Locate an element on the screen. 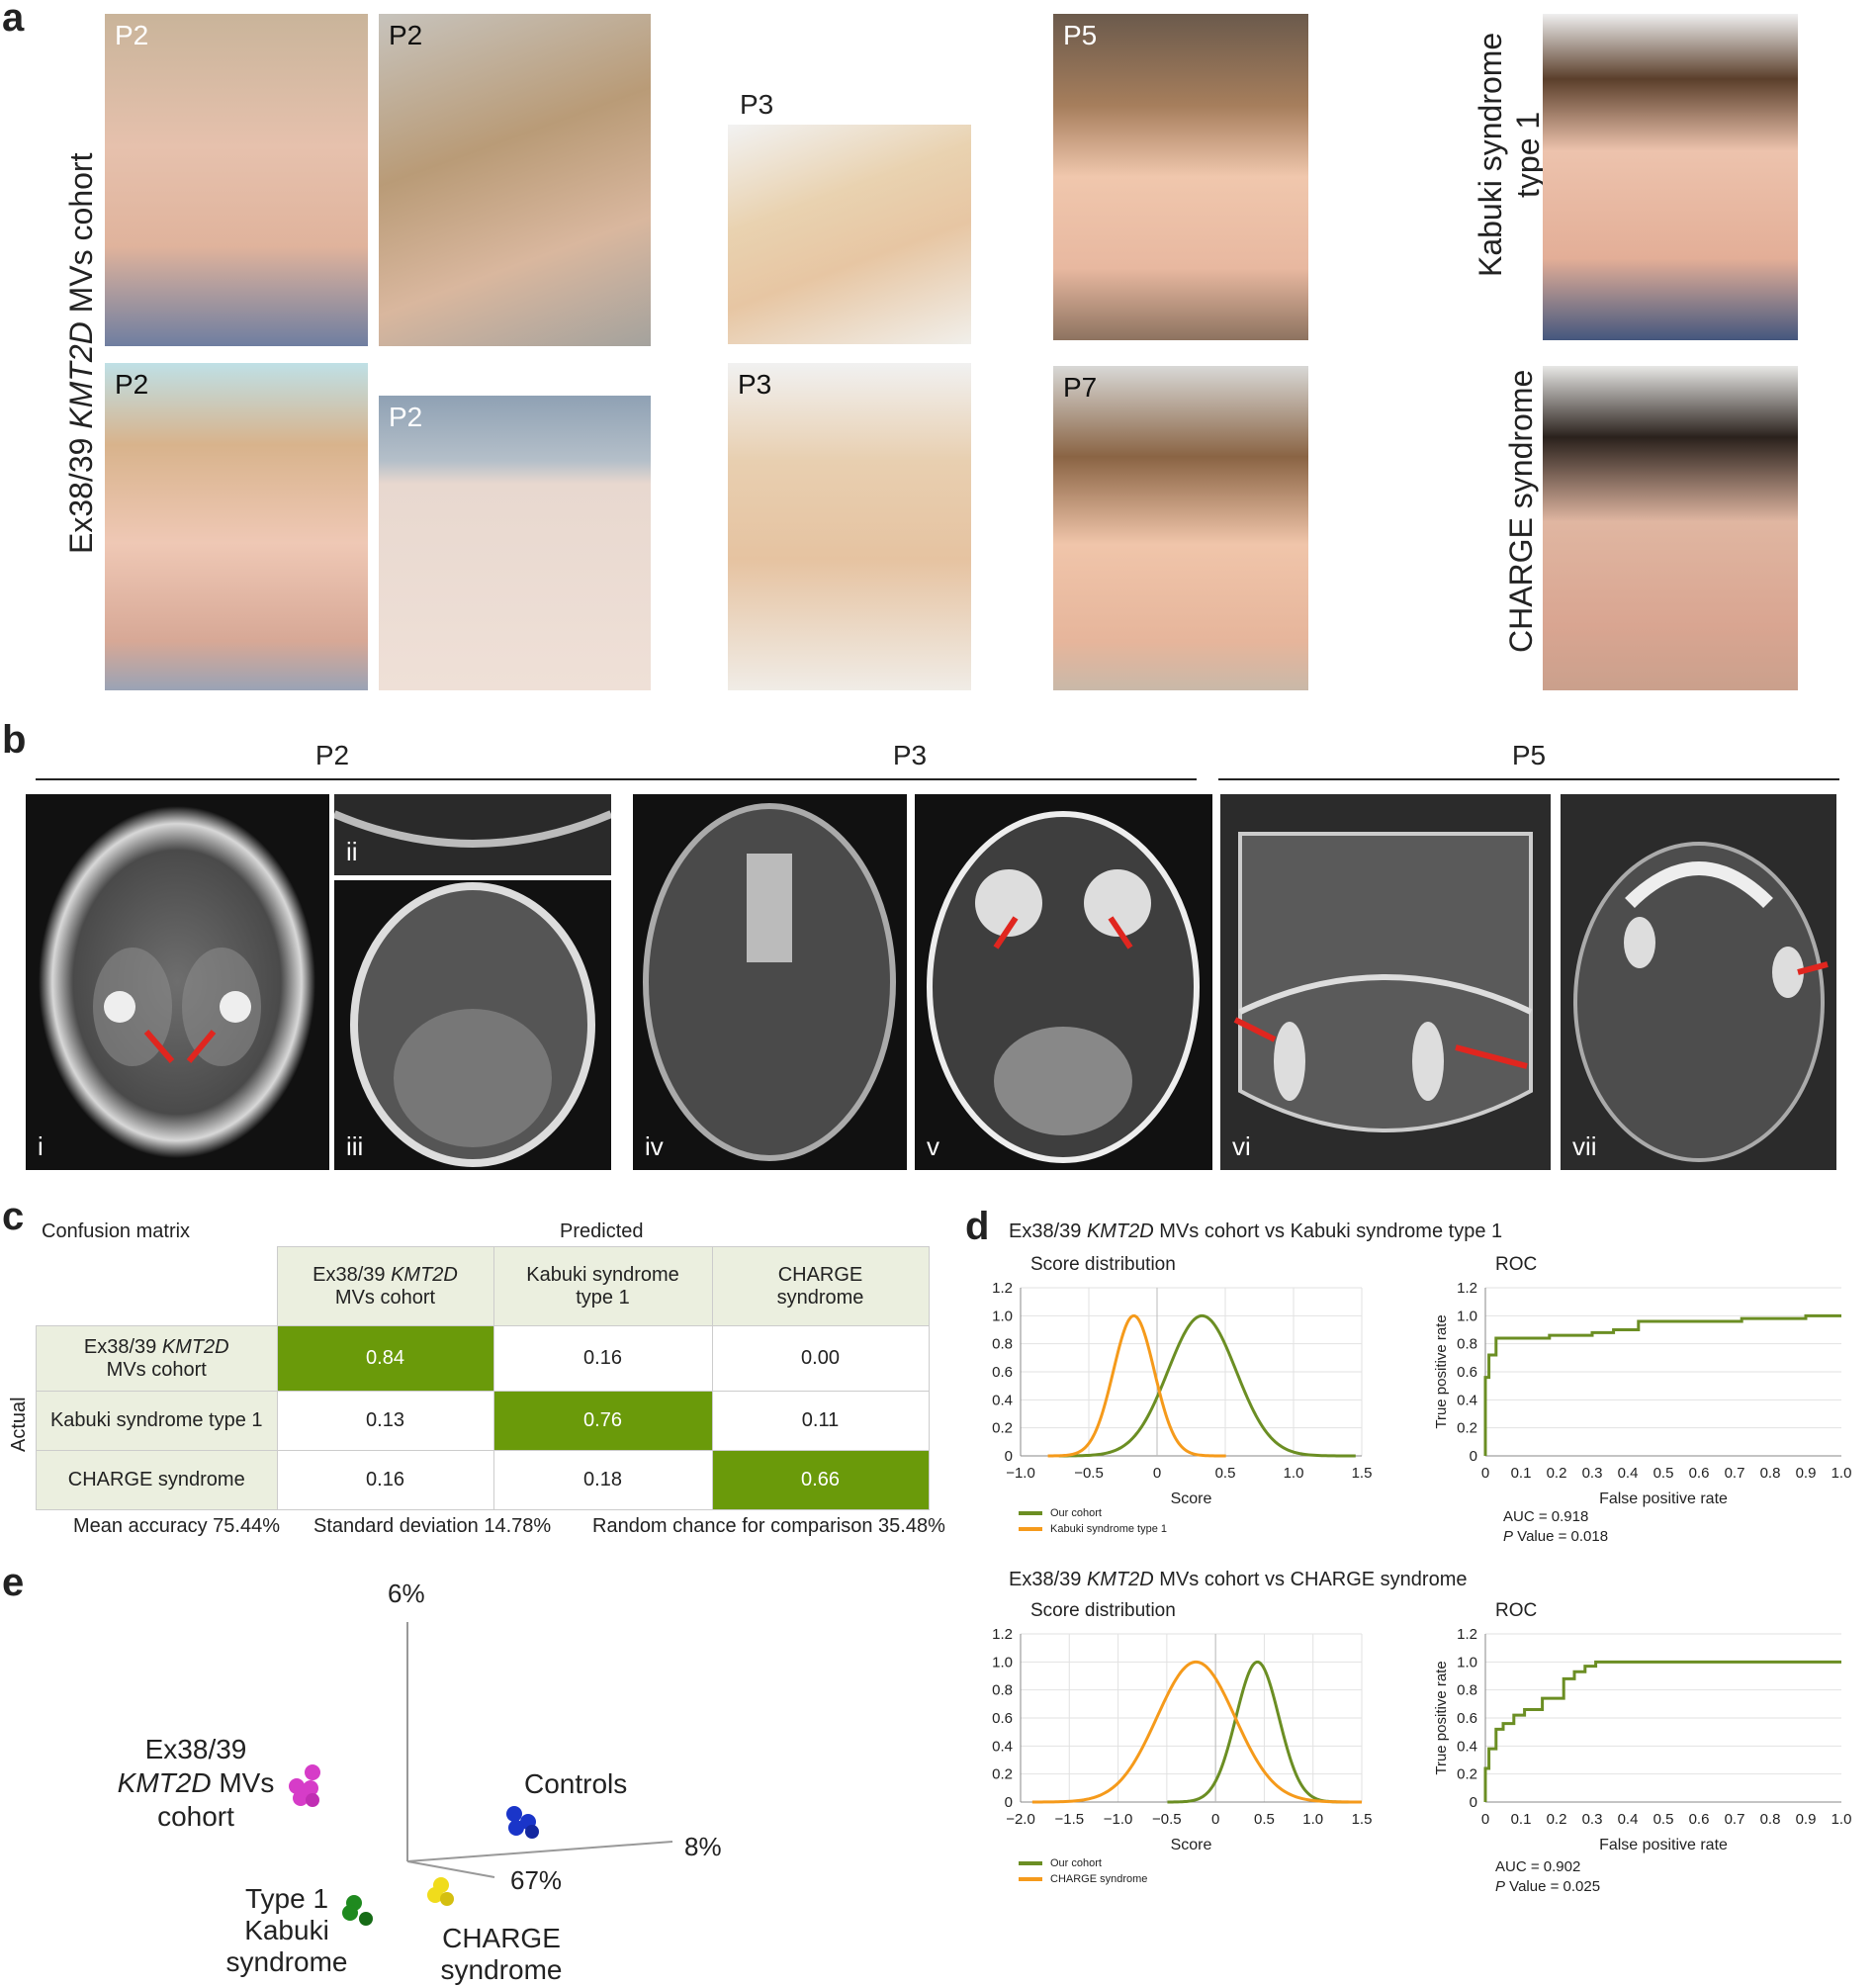 The height and width of the screenshot is (1987, 1876). x-tick-label: 0.7 is located at coordinates (1735, 1473).